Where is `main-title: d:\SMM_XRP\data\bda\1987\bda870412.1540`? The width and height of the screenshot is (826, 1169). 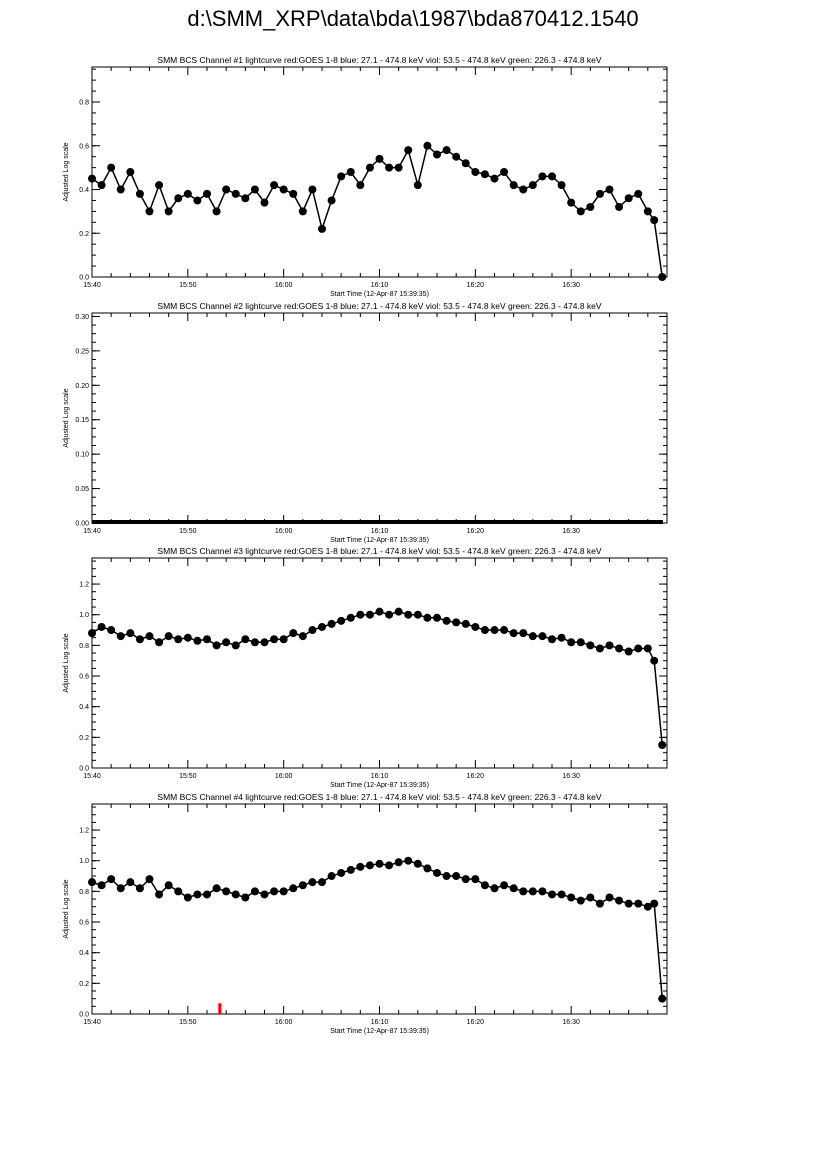 main-title: d:\SMM_XRP\data\bda\1987\bda870412.1540 is located at coordinates (413, 18).